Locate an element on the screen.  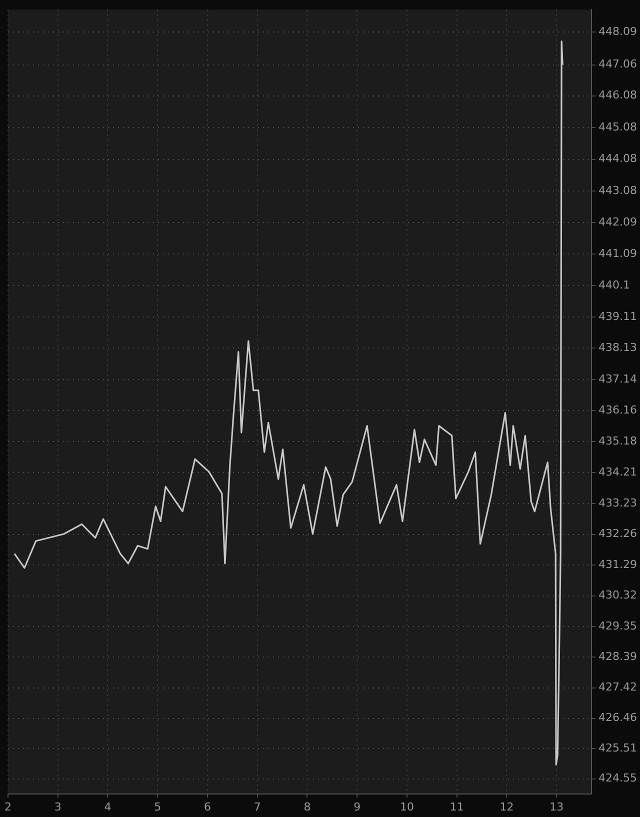
y-tick-label: 443.08 is located at coordinates (618, 190).